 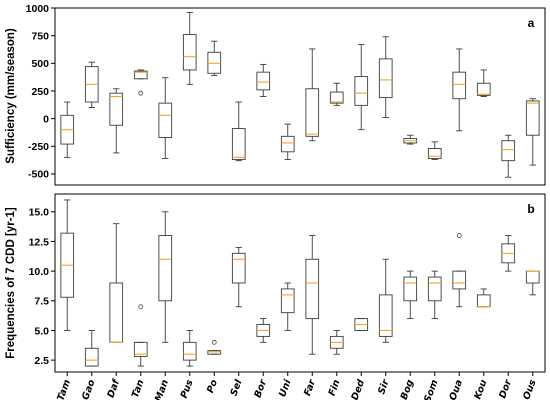 I want to click on box-kou, so click(x=483, y=83).